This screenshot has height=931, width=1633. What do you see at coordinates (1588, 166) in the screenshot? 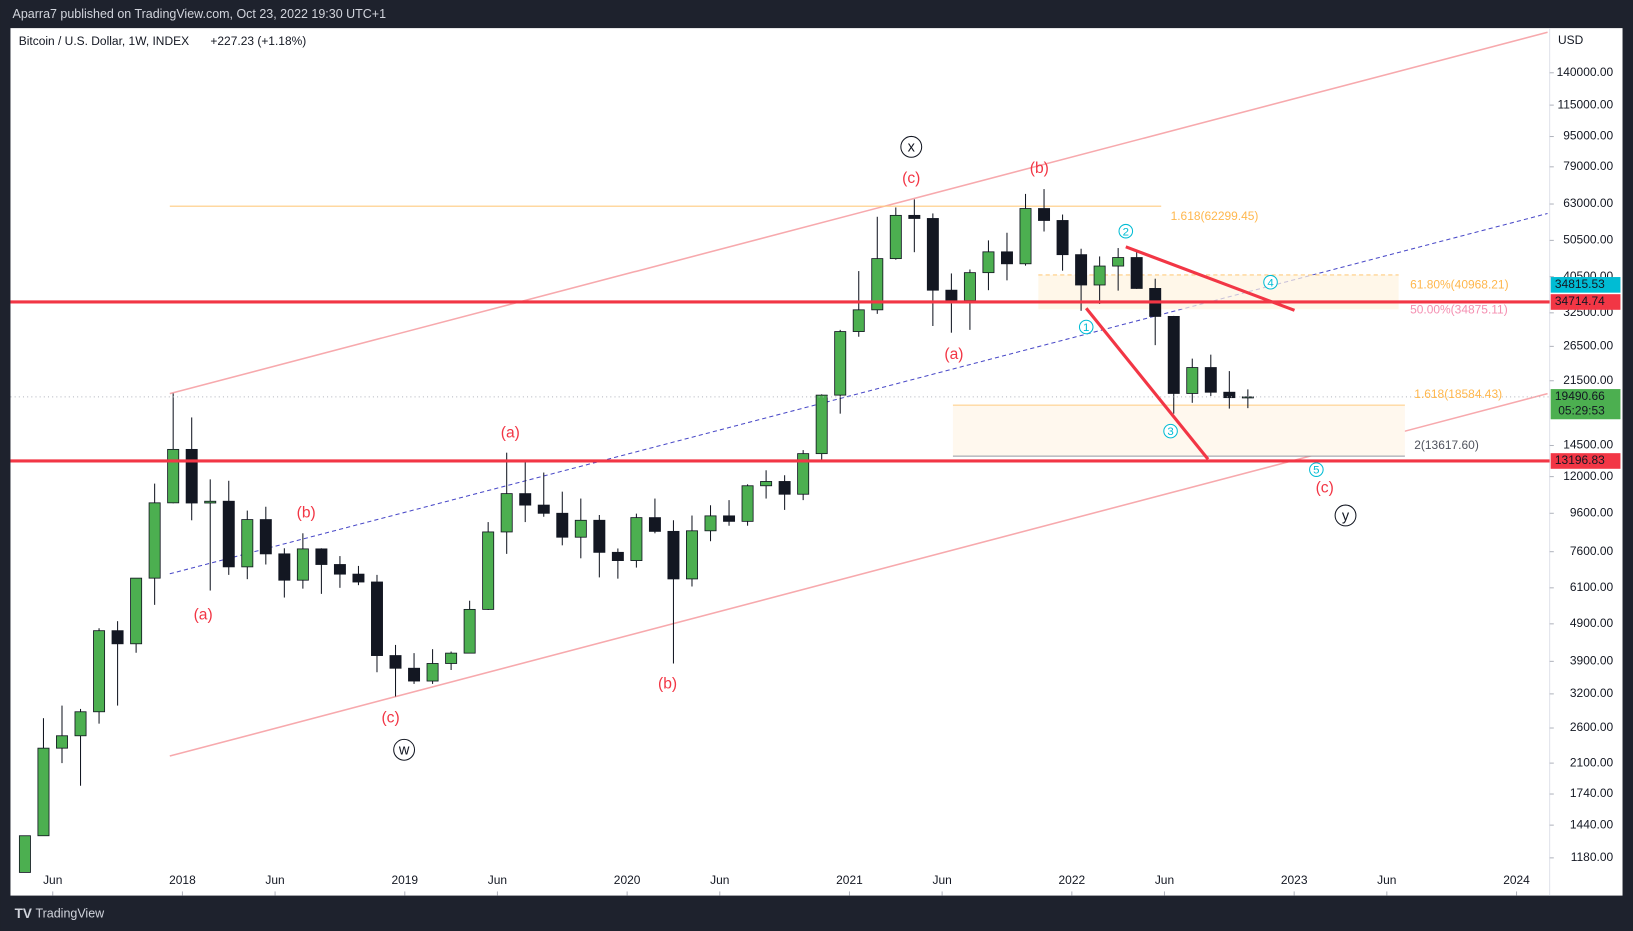
I see `y-tick-label: 79000.00` at bounding box center [1588, 166].